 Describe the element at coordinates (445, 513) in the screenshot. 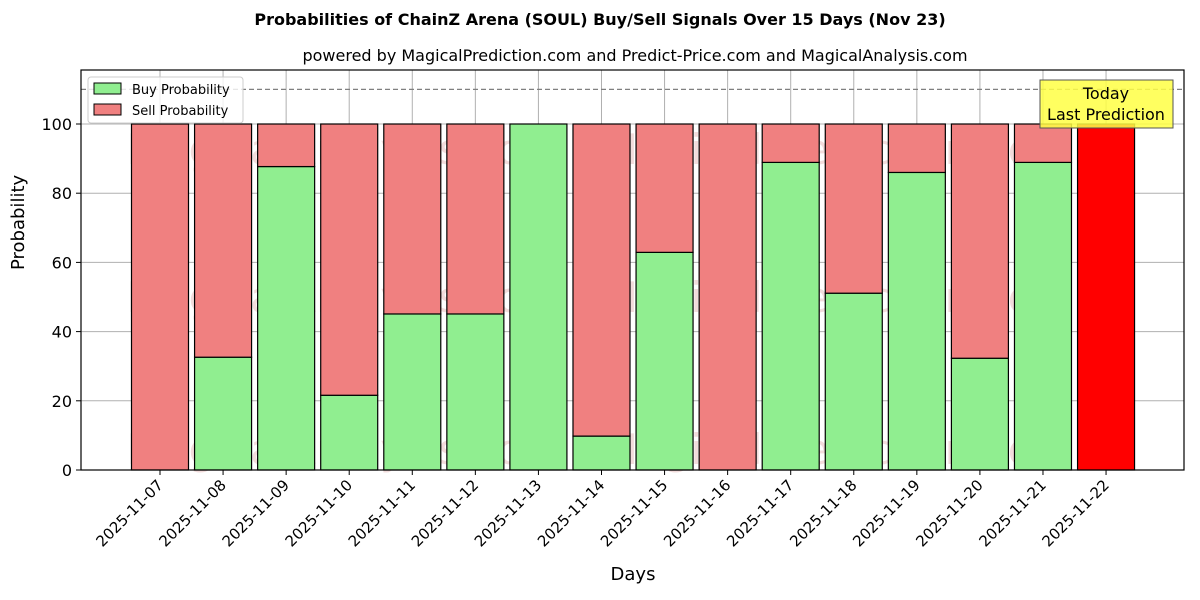

I see `x-tick-label: 2025-11-12` at that location.